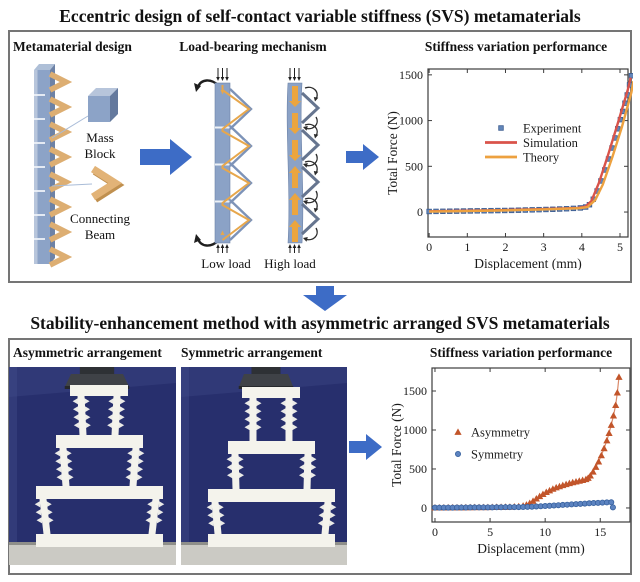 This screenshot has height=582, width=640. I want to click on svg-text: 10, so click(545, 532).